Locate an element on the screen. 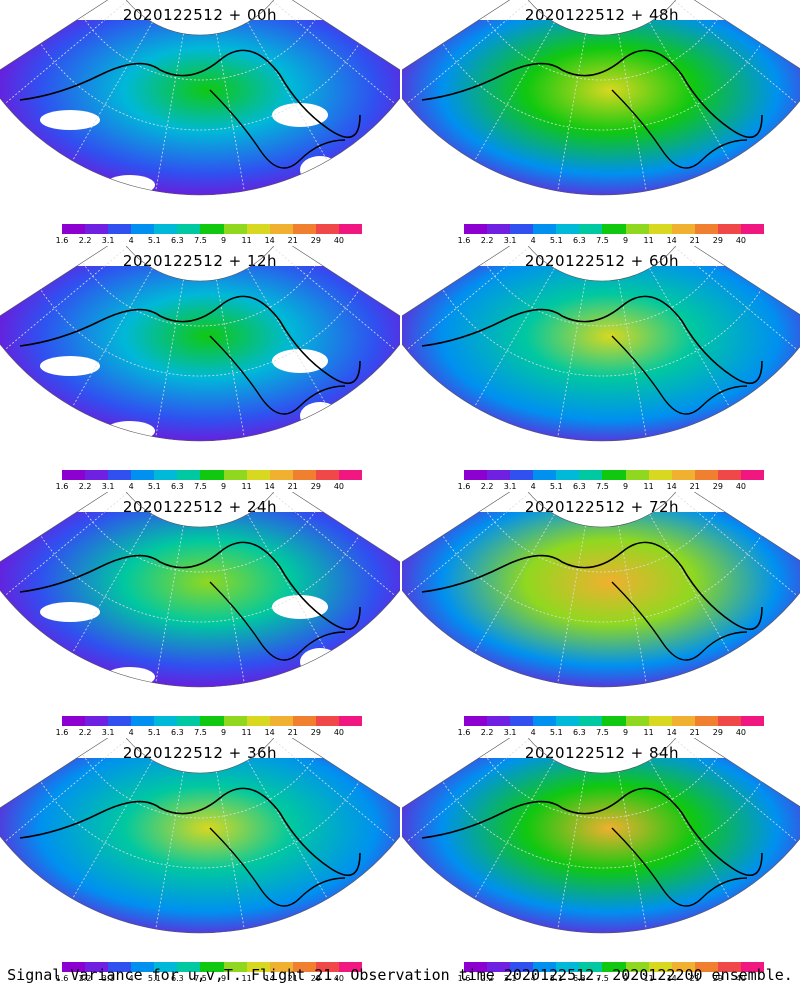  variance-map is located at coordinates (200, 590).